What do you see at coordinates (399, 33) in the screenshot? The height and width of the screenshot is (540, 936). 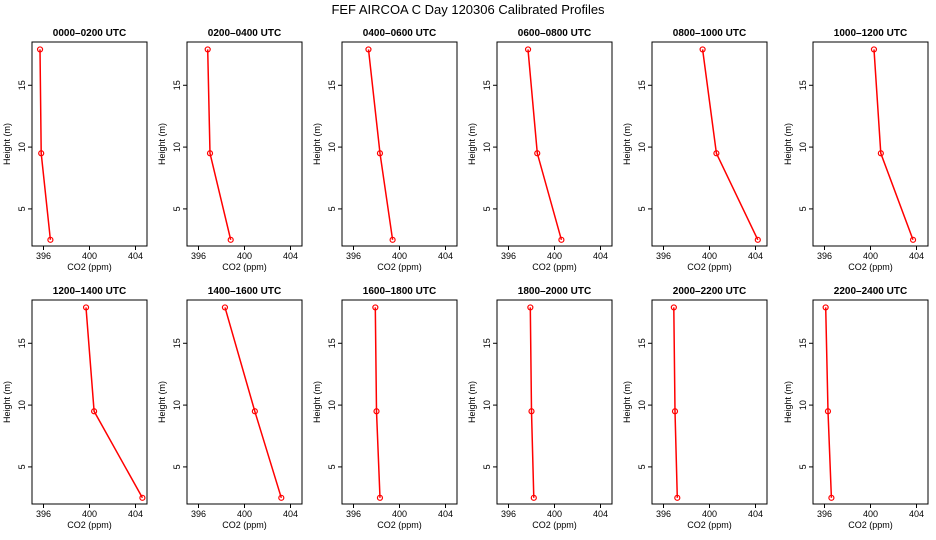 I see `panel-title: 0400–0600 UTC` at bounding box center [399, 33].